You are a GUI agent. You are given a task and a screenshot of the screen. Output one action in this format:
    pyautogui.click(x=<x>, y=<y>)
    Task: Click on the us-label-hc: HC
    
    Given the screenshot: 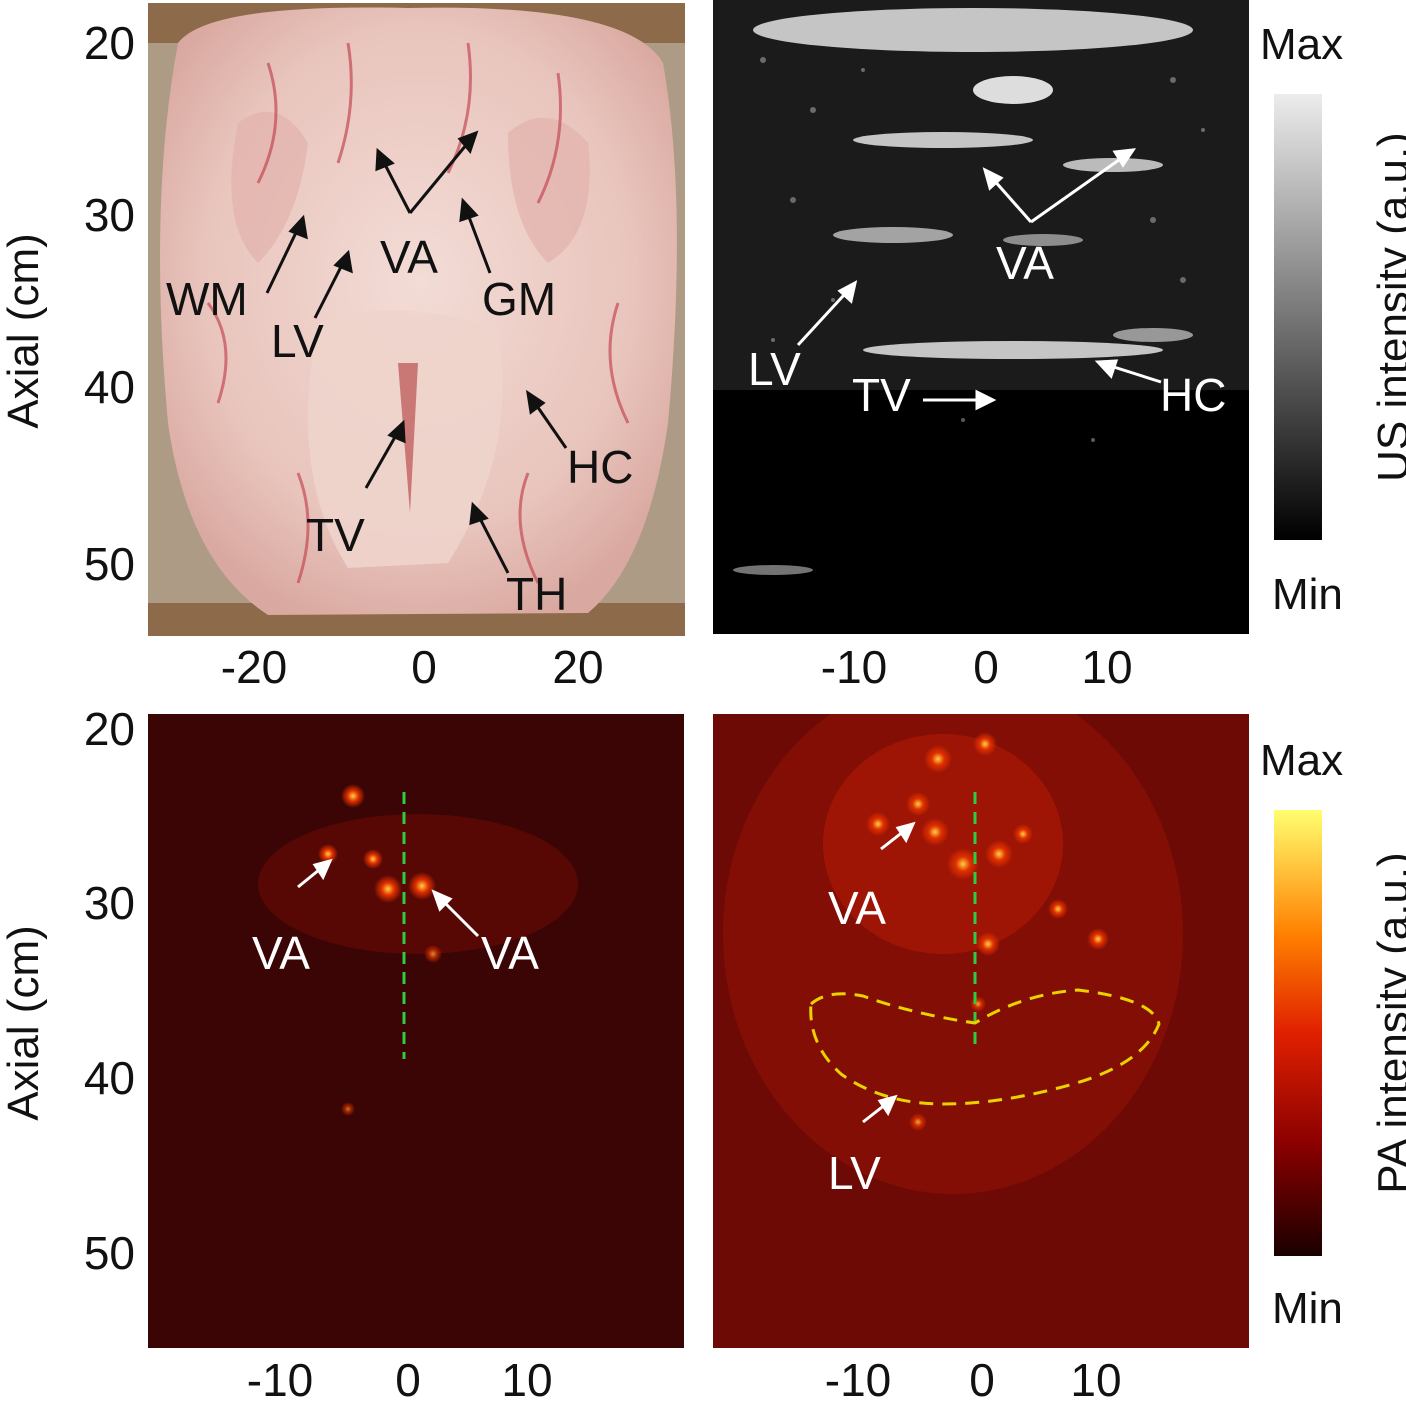 What is the action you would take?
    pyautogui.click(x=1193, y=395)
    